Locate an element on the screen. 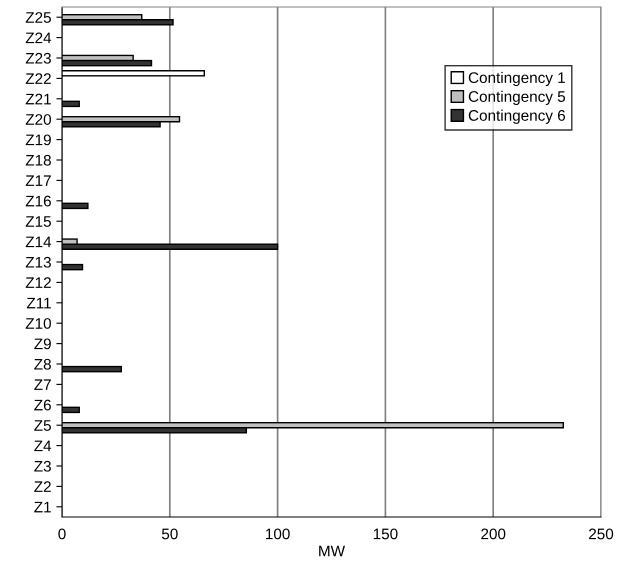 This screenshot has height=569, width=618. y-tick-label: Z12 is located at coordinates (38, 282).